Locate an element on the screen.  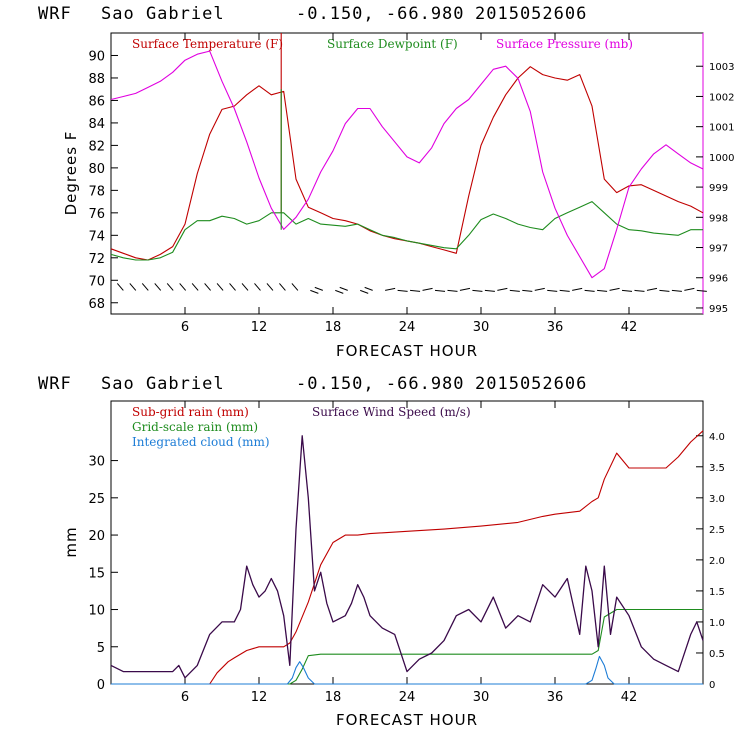
y-tick-label: 68 is located at coordinates (96, 304).